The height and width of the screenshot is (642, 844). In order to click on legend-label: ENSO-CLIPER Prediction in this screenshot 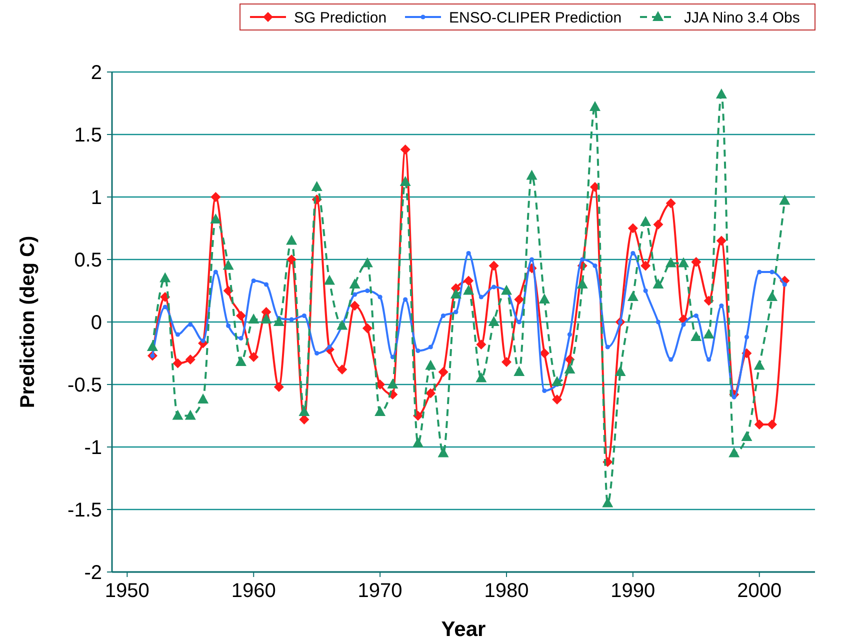, I will do `click(535, 17)`.